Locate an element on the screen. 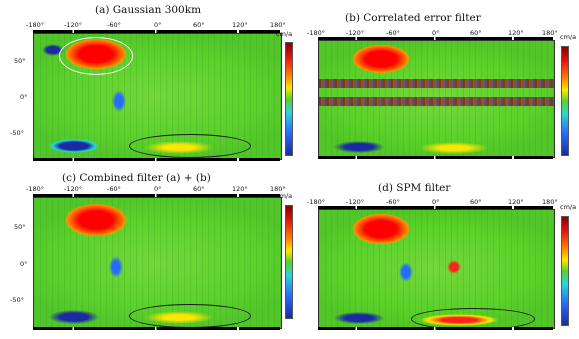  panel-title: (c) Combined filter (a) + (b) is located at coordinates (136, 178).